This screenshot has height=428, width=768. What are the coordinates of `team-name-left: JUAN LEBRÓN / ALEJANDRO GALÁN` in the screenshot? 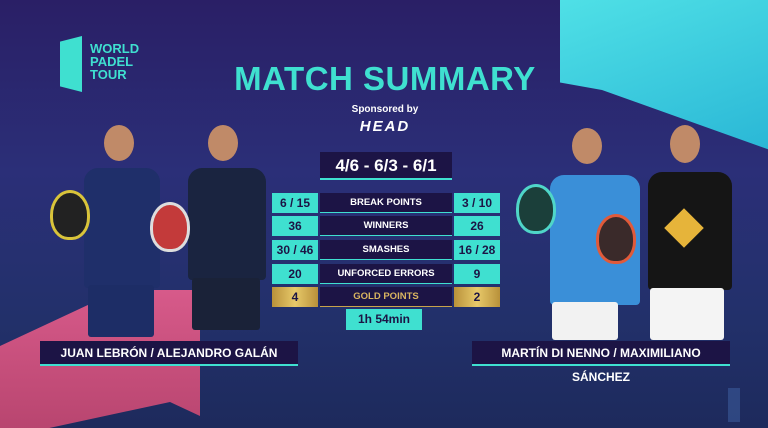 It's located at (169, 353).